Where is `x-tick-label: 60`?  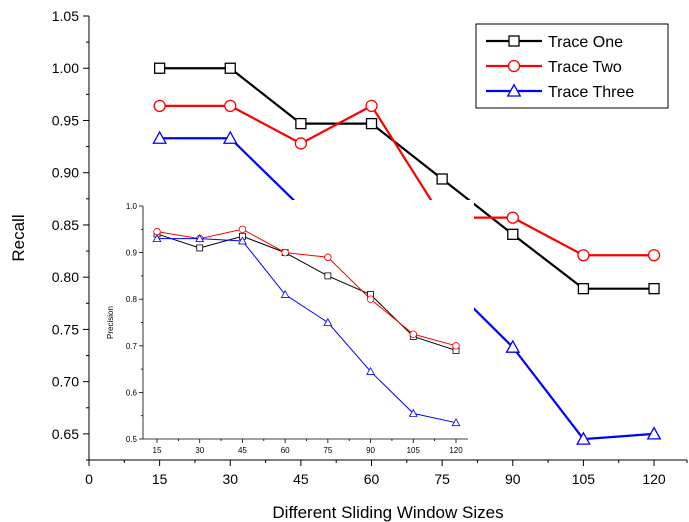
x-tick-label: 60 is located at coordinates (372, 479).